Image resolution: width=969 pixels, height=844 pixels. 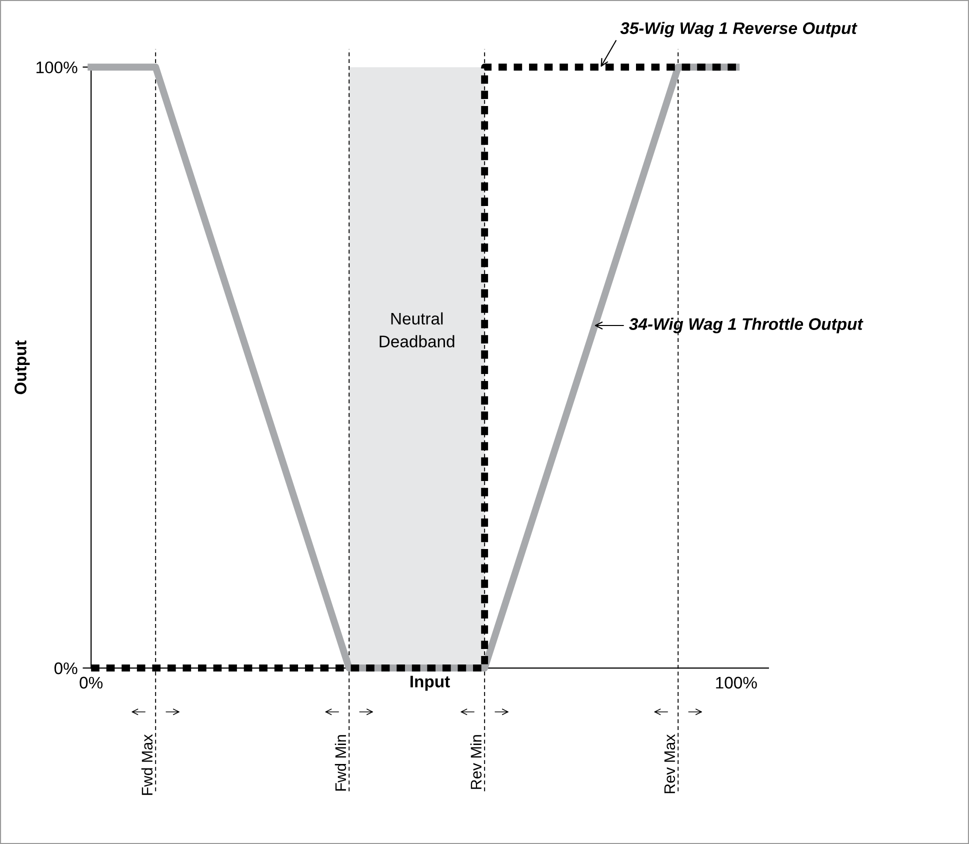 What do you see at coordinates (746, 326) in the screenshot?
I see `annotation: 34-Wig Wag 1 Throttle Output` at bounding box center [746, 326].